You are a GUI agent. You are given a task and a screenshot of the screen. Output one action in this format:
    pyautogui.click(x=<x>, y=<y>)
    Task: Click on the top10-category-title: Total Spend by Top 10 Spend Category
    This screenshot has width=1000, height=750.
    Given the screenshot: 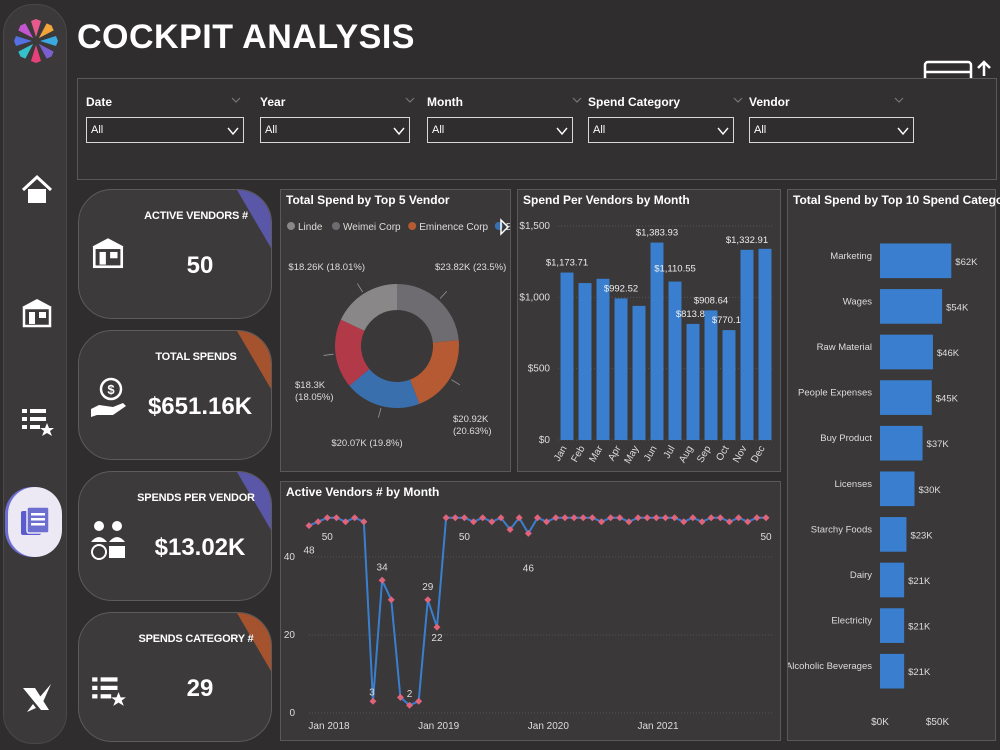 What is the action you would take?
    pyautogui.click(x=896, y=200)
    